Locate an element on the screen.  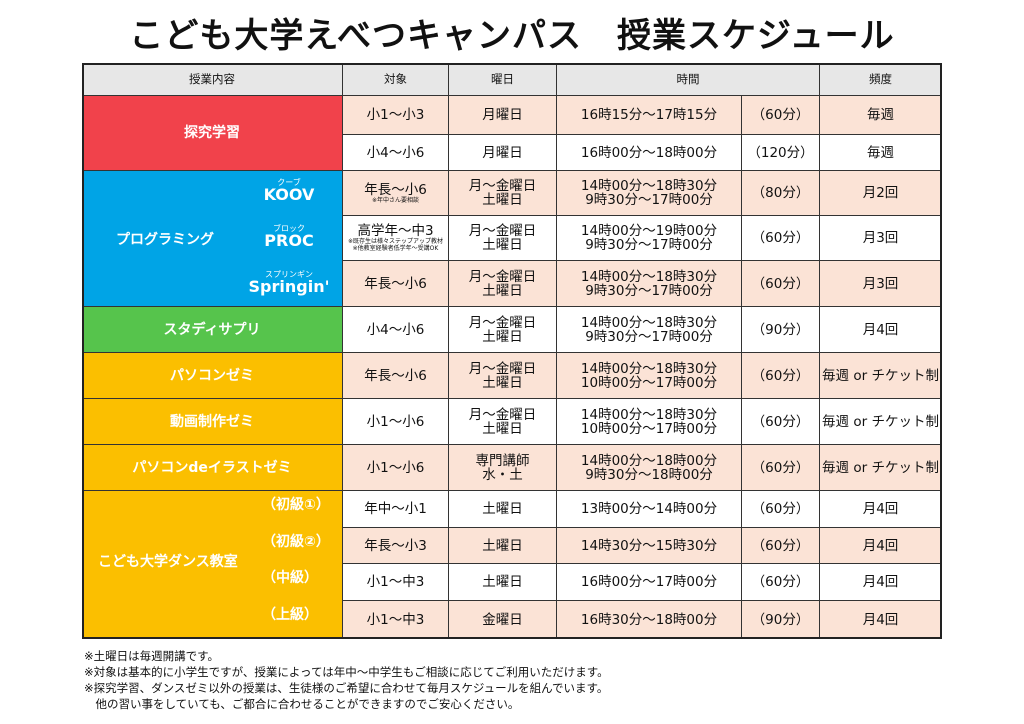
category-study-supple: スタディサプリ is located at coordinates (212, 330).